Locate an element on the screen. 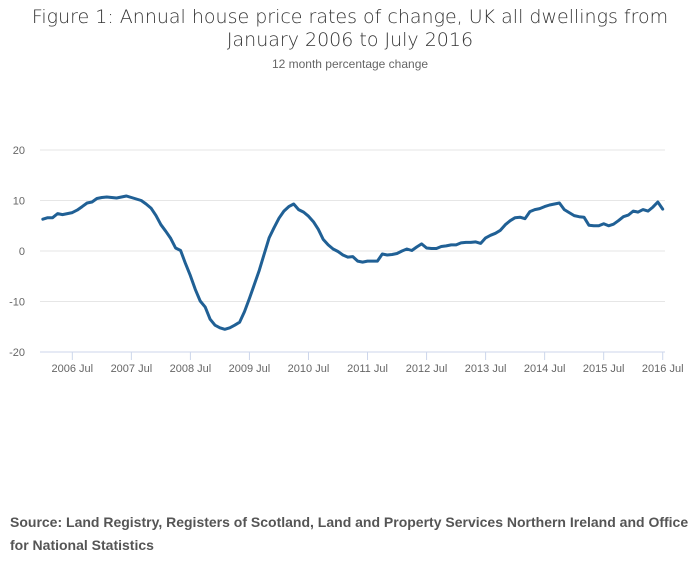  y-tick-label: 10 is located at coordinates (19, 202).